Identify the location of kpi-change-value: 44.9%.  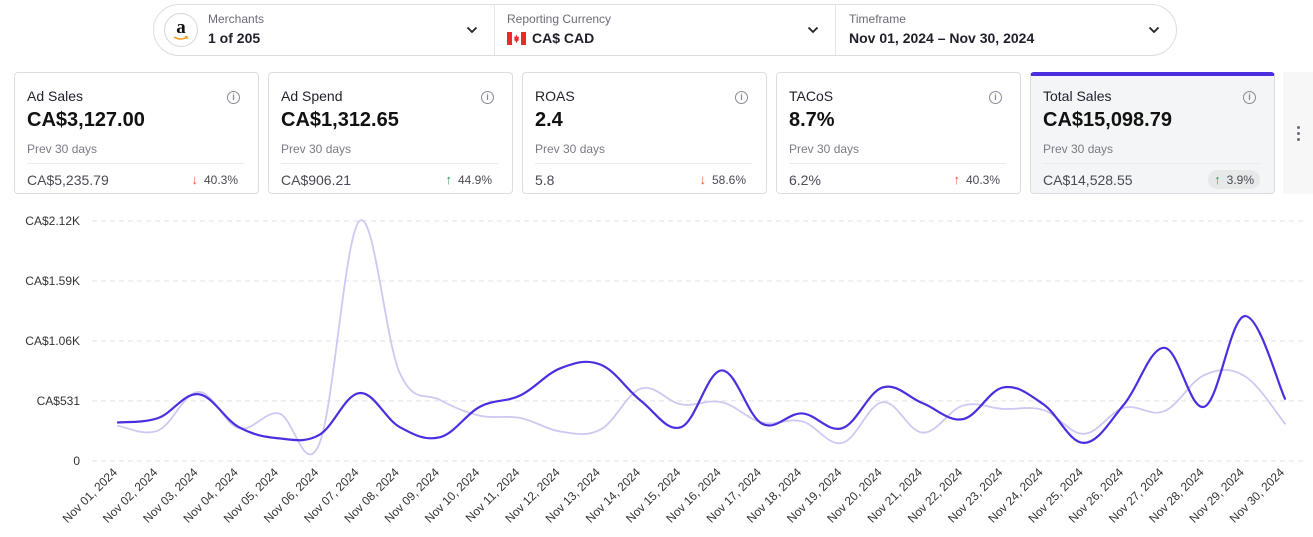
(474, 179).